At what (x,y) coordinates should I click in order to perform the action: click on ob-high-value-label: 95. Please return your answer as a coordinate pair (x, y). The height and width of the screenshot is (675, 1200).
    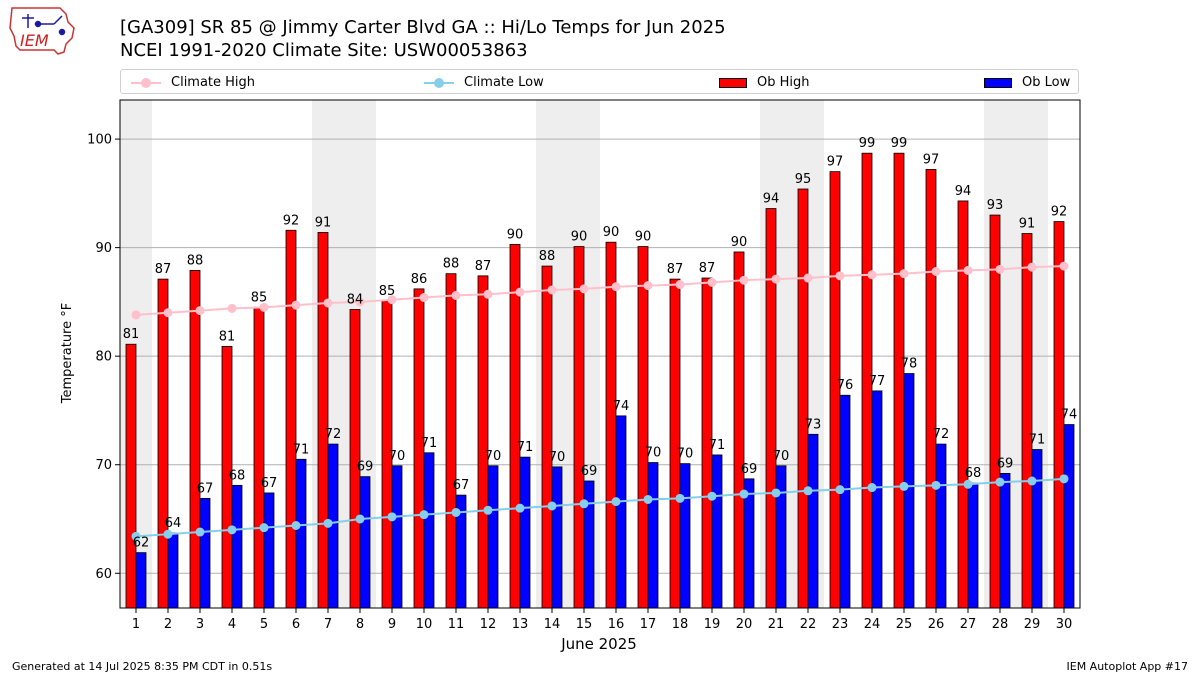
    Looking at the image, I should click on (803, 179).